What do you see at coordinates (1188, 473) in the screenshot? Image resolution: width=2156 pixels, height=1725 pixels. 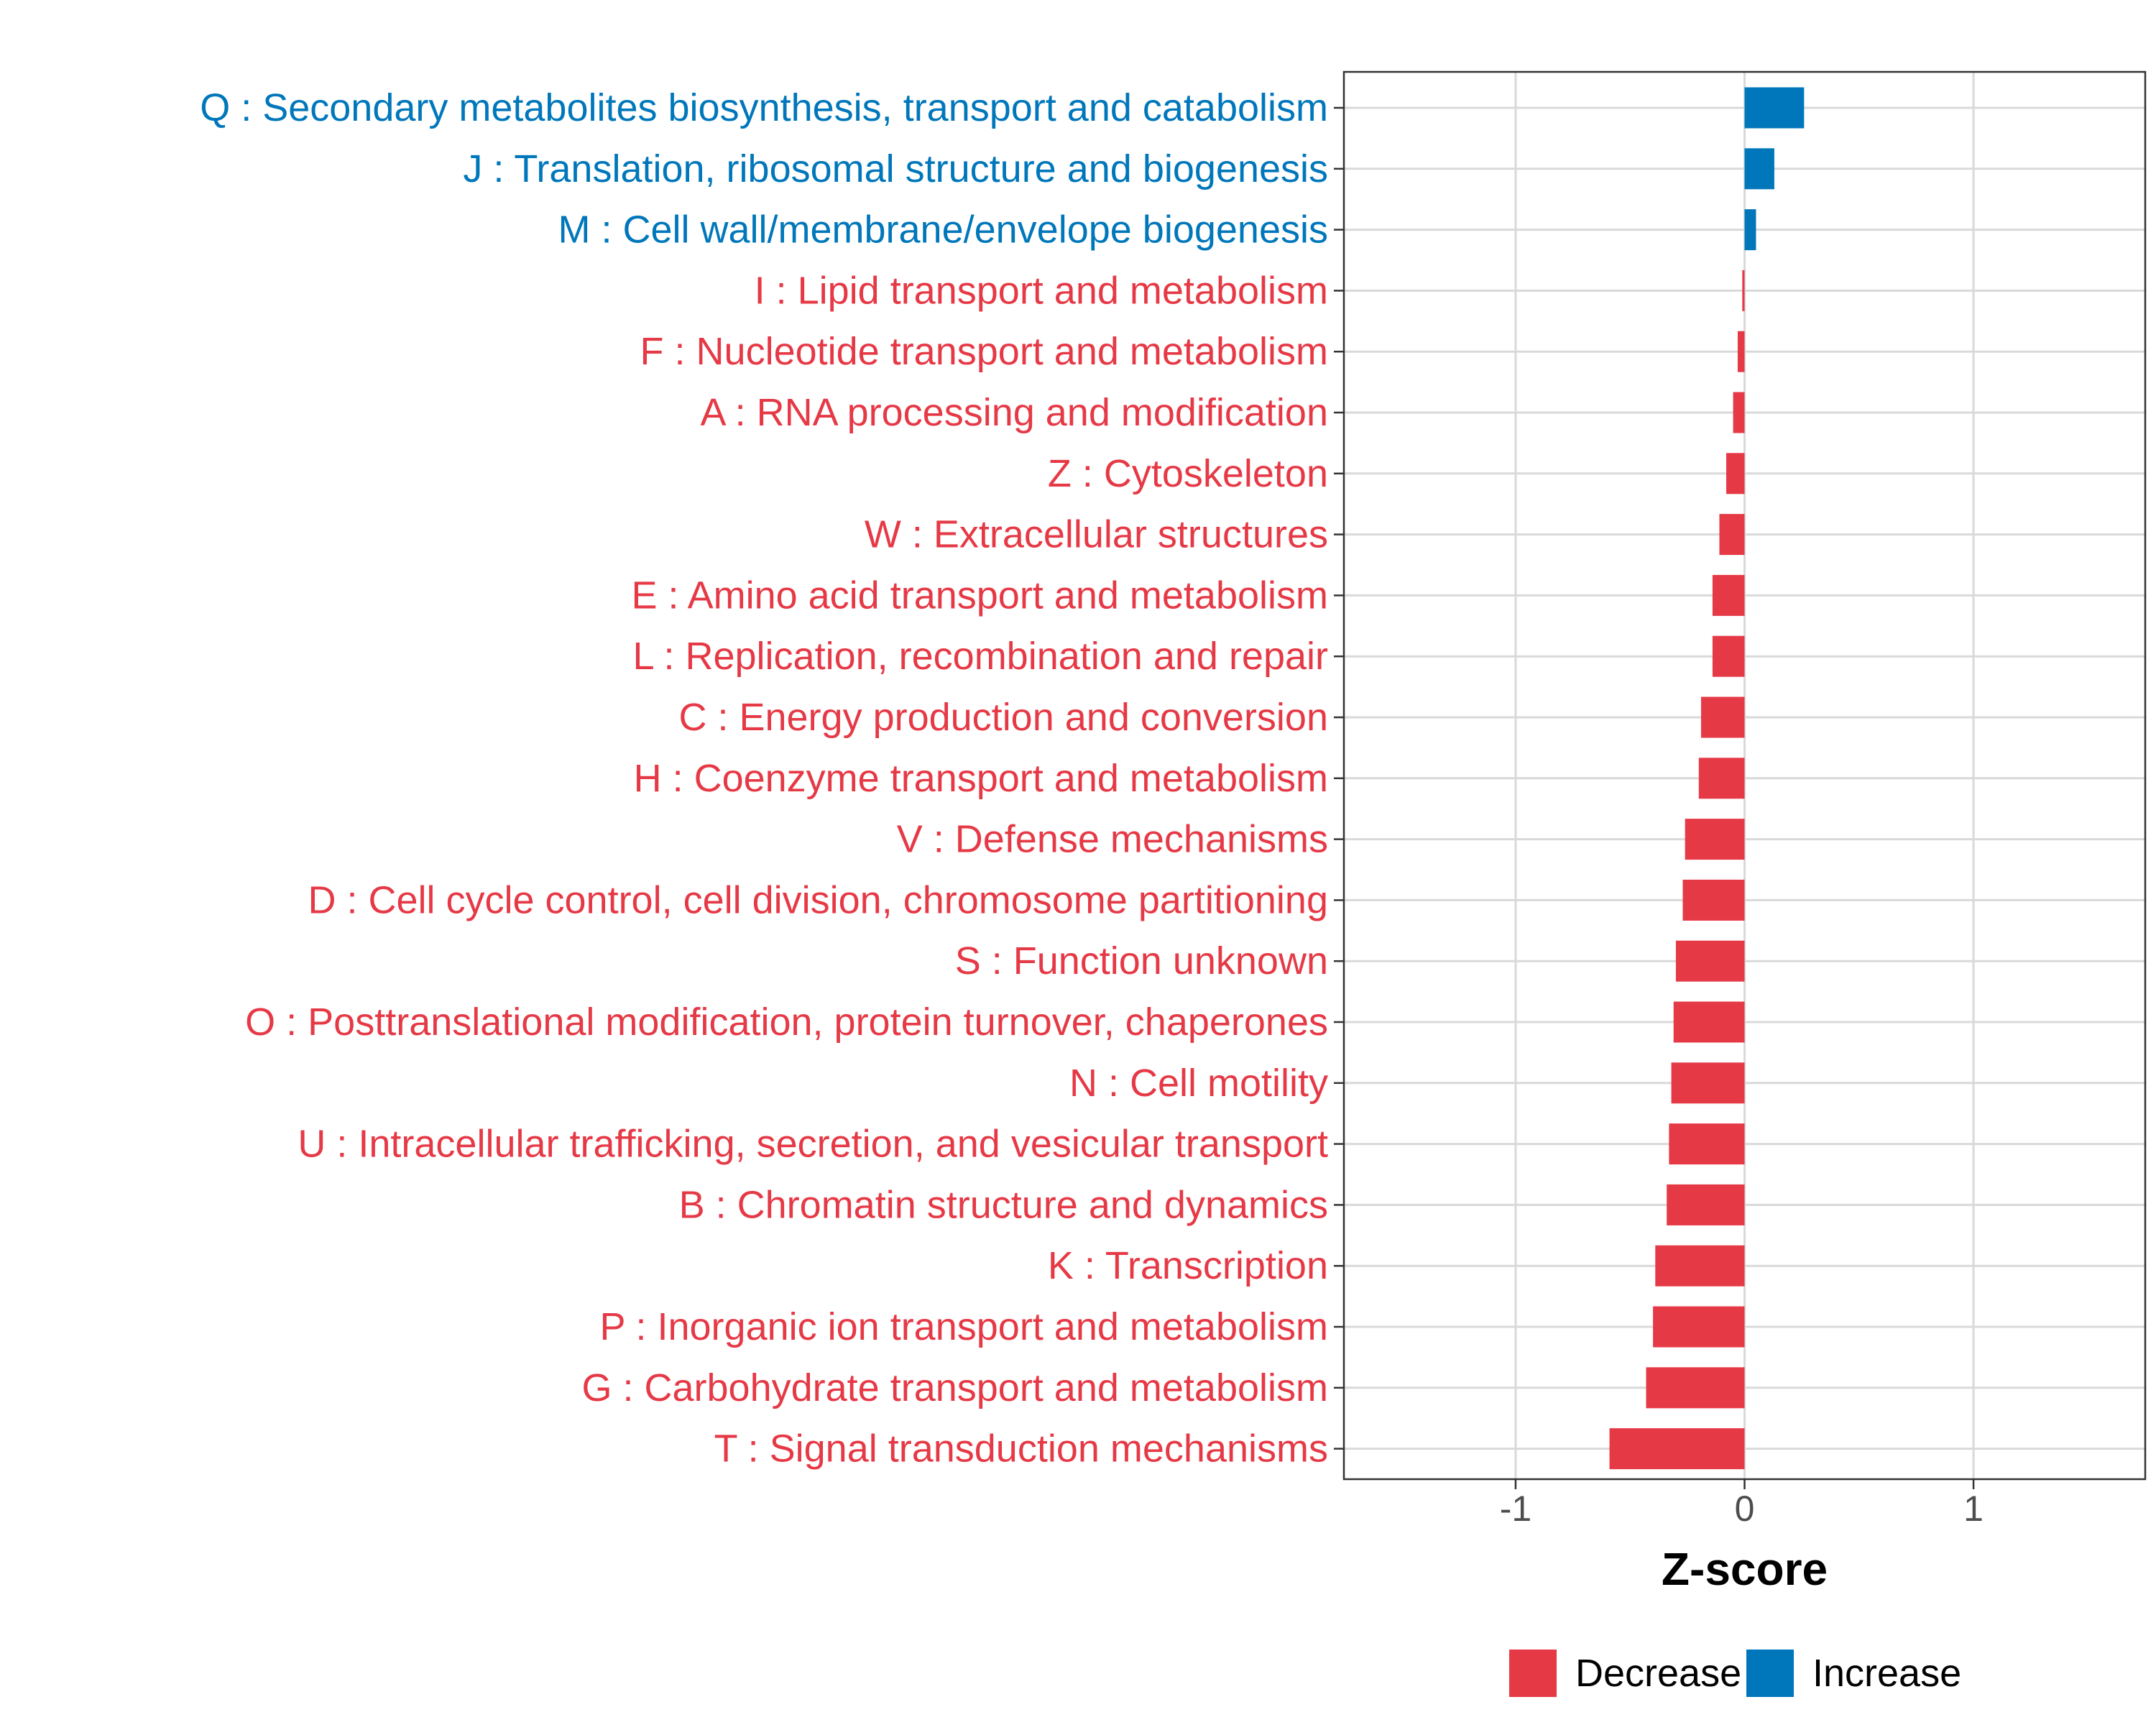 I see `y-tick-label: Z : Cytoskeleton` at bounding box center [1188, 473].